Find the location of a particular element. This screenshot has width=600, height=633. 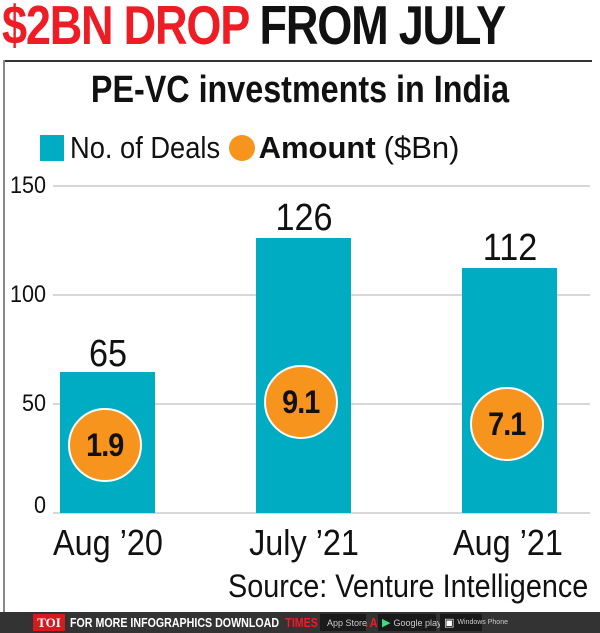

legend-amount-label: Amount is located at coordinates (317, 147).